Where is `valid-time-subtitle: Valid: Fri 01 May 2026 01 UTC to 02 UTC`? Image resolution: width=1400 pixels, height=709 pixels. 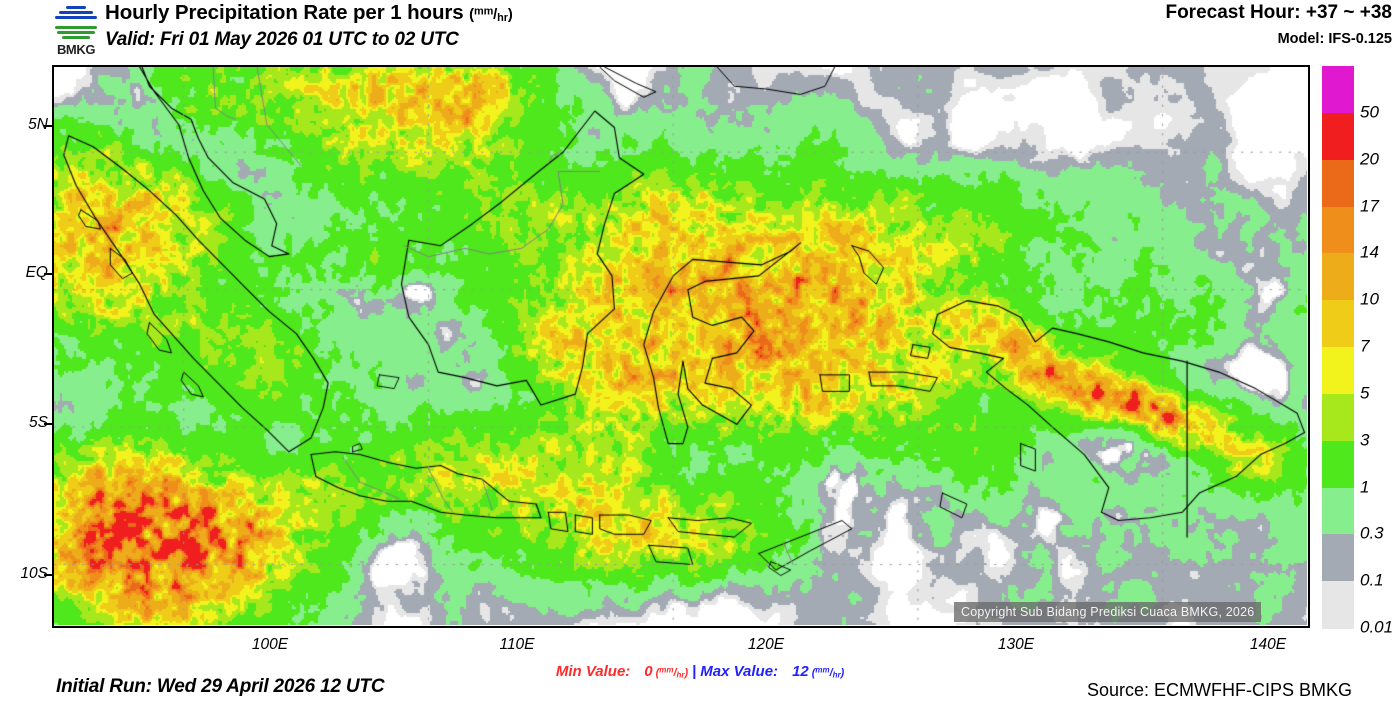
valid-time-subtitle: Valid: Fri 01 May 2026 01 UTC to 02 UTC is located at coordinates (282, 39).